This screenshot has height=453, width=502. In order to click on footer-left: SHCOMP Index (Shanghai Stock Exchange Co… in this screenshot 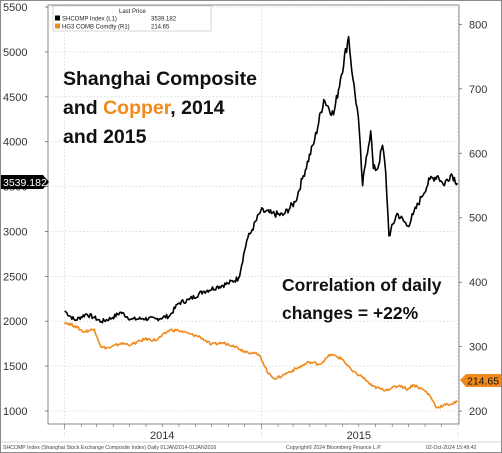, I will do `click(109, 448)`.